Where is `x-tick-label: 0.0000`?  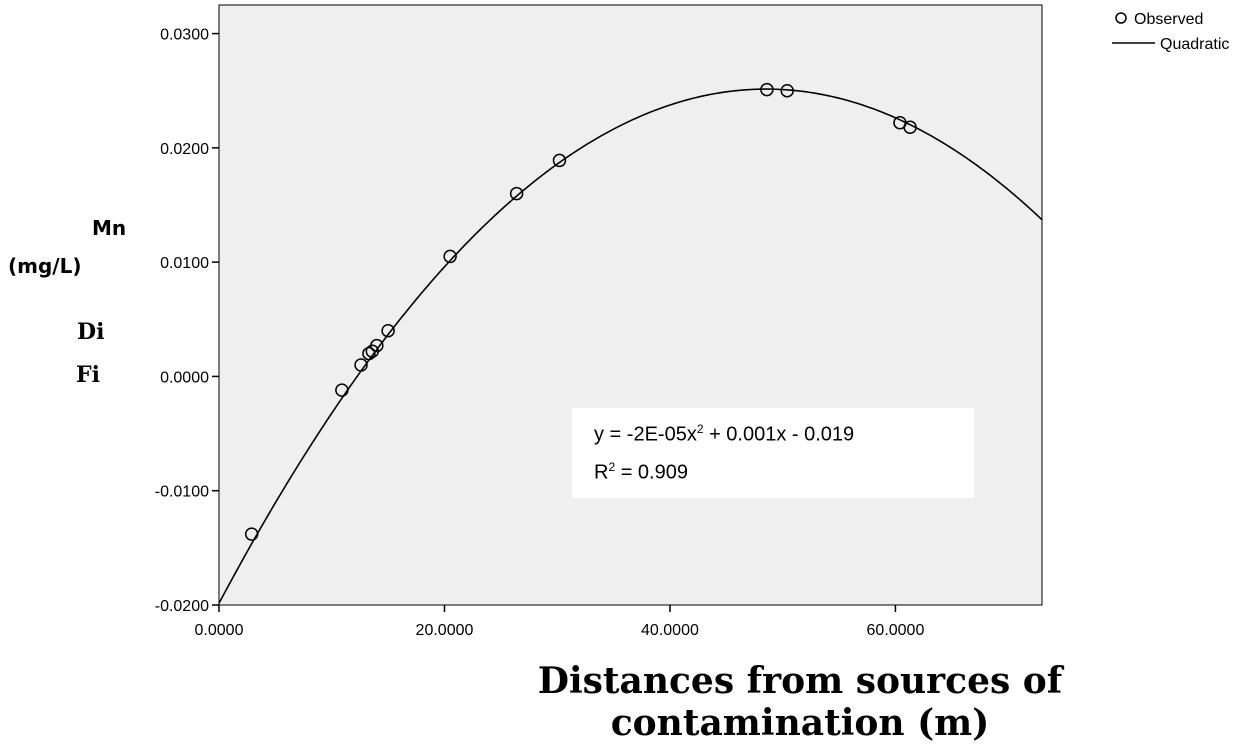
x-tick-label: 0.0000 is located at coordinates (219, 630).